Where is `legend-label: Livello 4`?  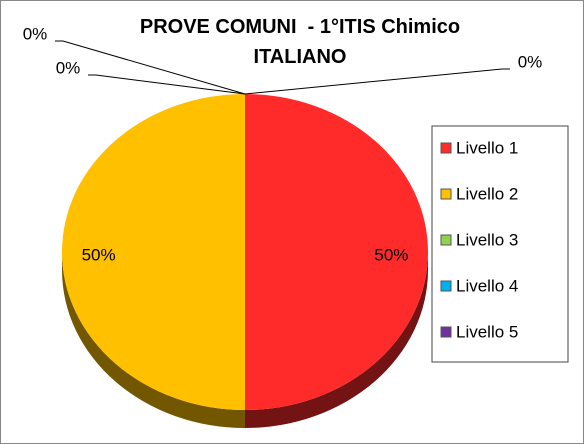
legend-label: Livello 4 is located at coordinates (487, 285).